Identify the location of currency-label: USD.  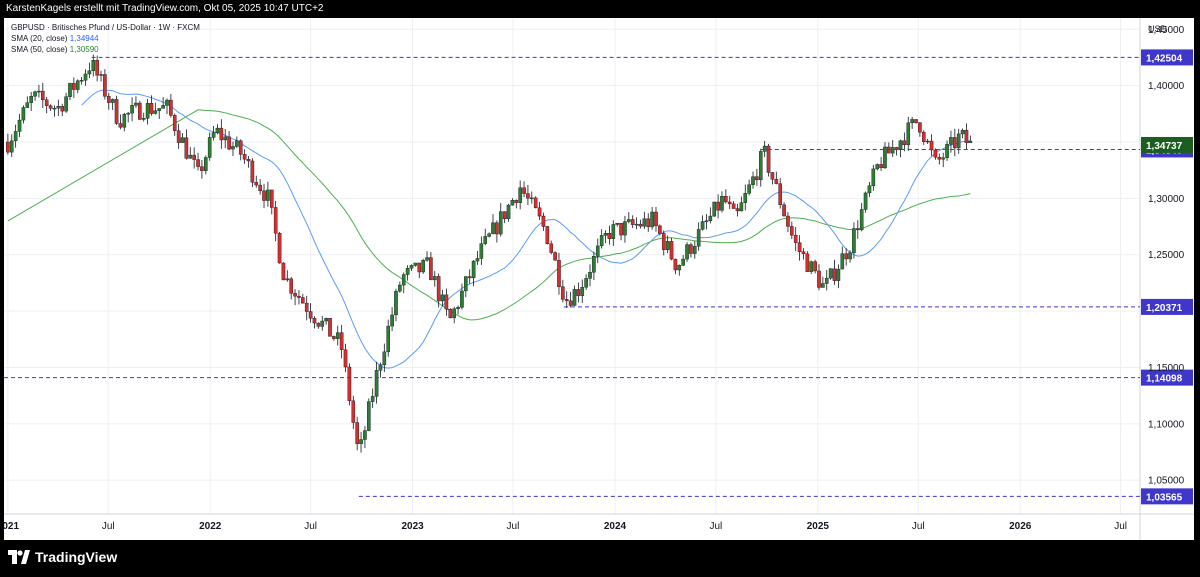
(1158, 29).